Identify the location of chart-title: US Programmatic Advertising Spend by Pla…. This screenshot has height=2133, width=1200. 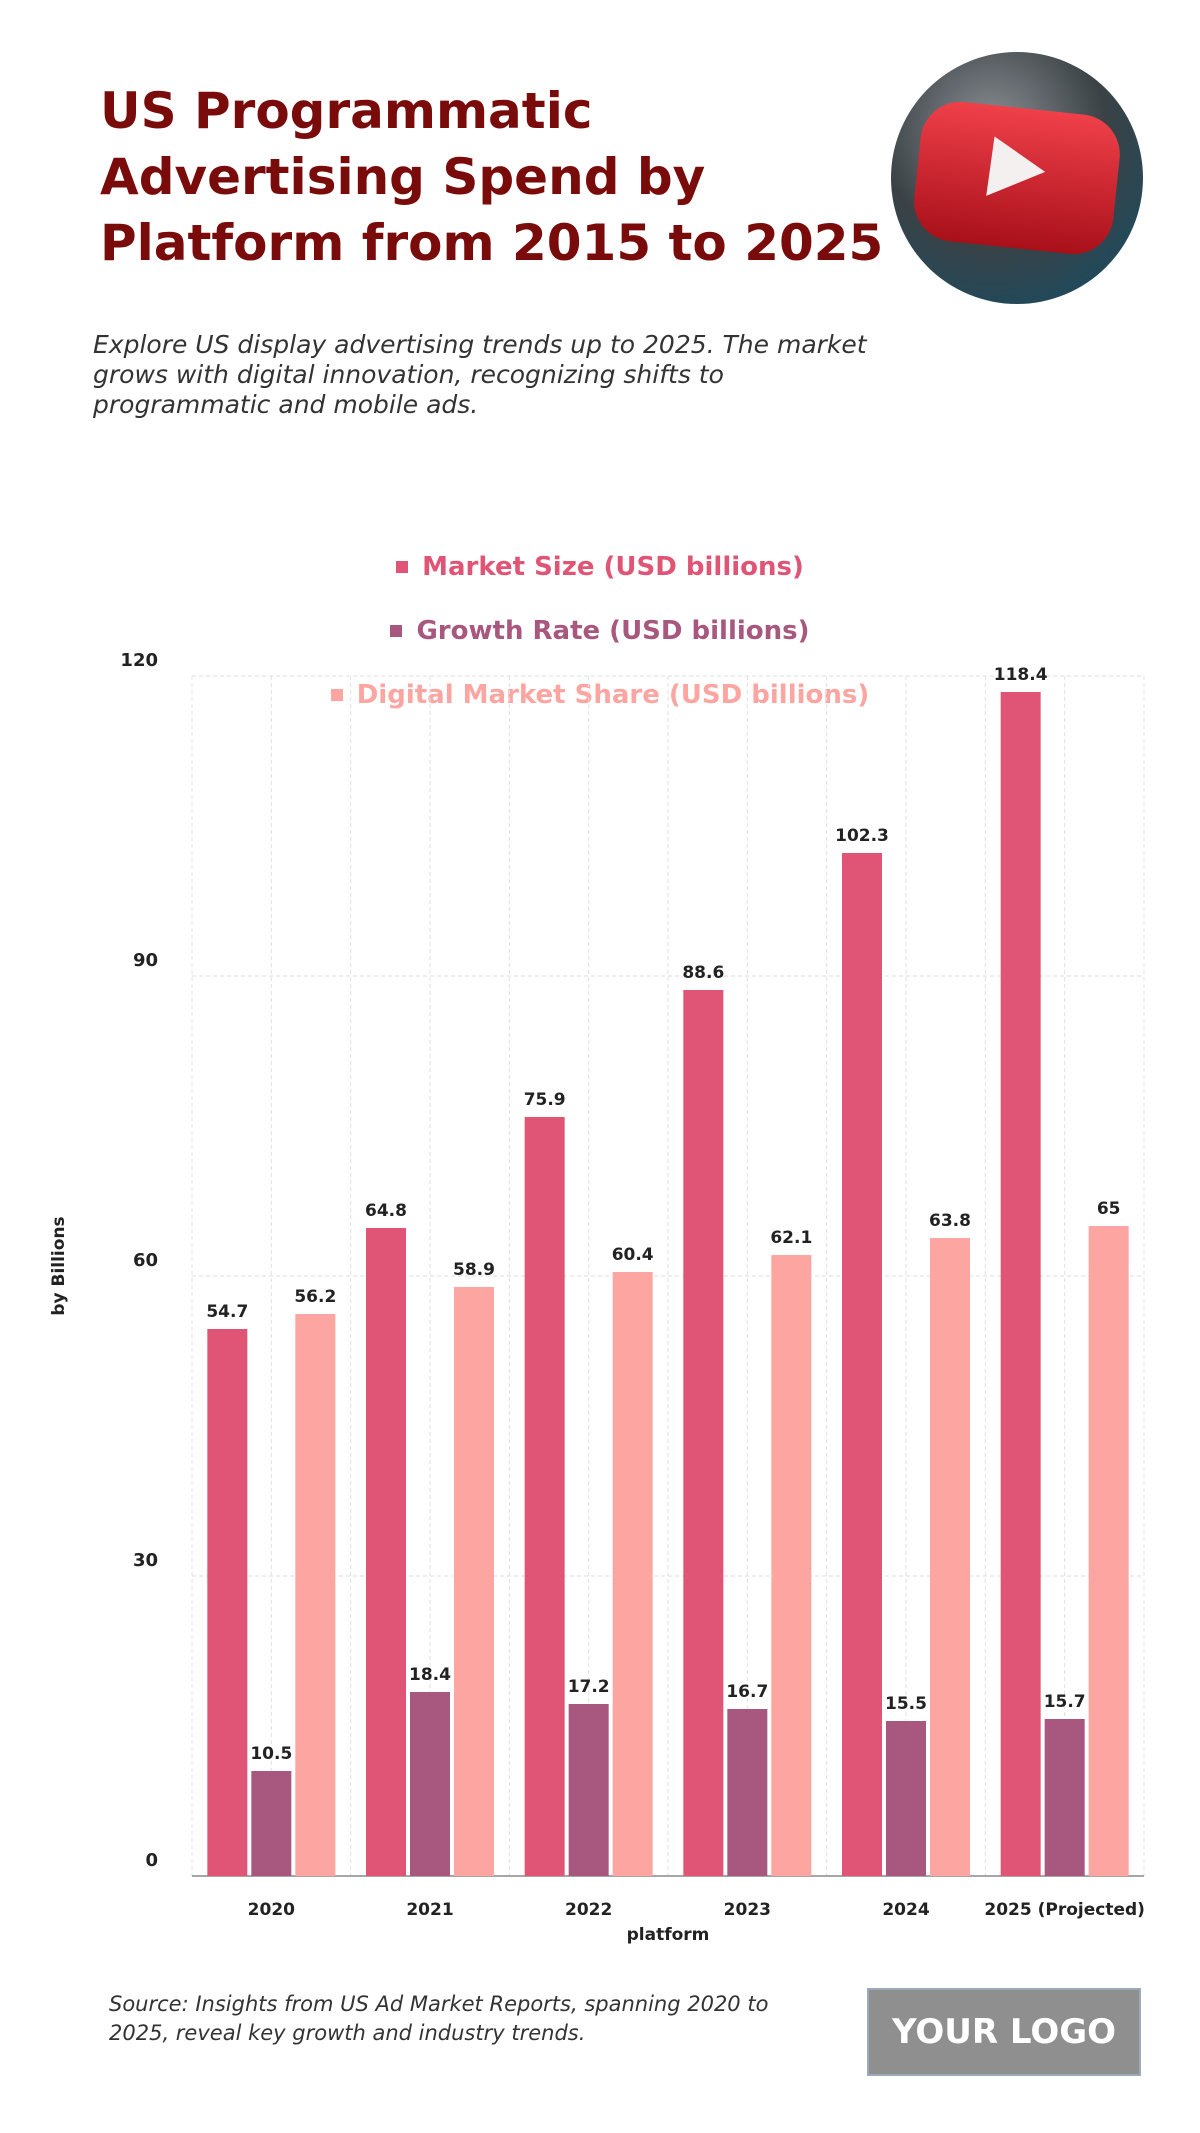
(492, 177).